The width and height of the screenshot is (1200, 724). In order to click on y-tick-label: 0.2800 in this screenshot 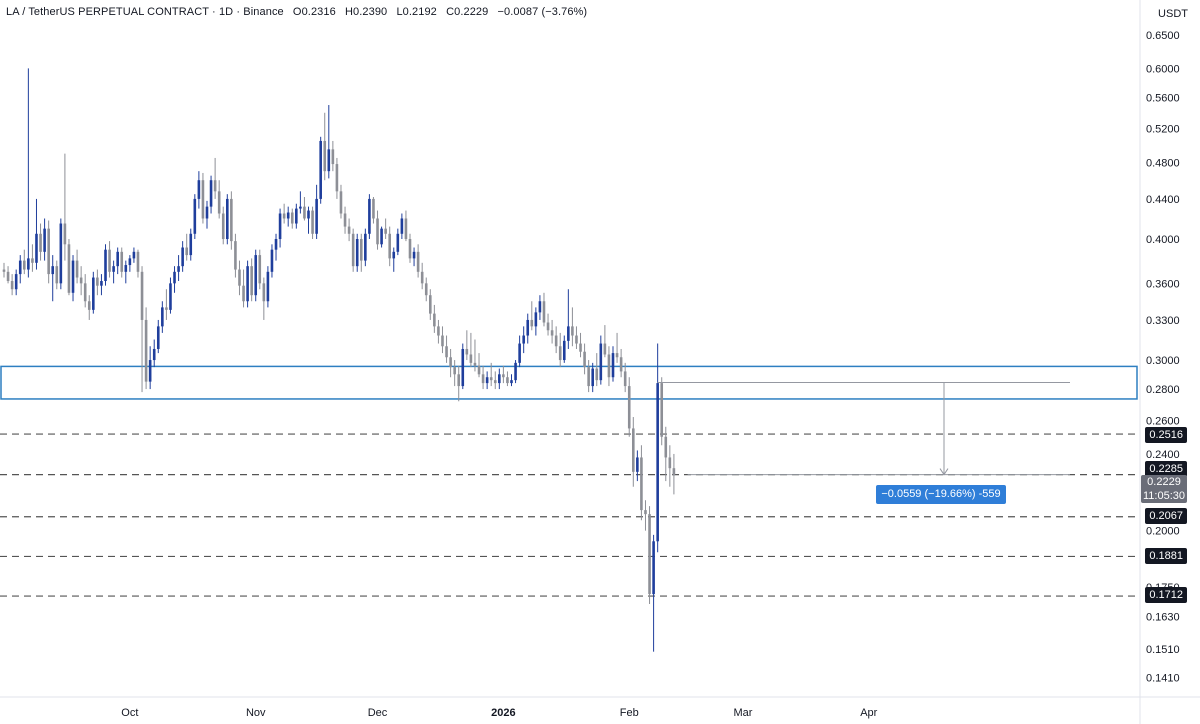, I will do `click(1163, 390)`.